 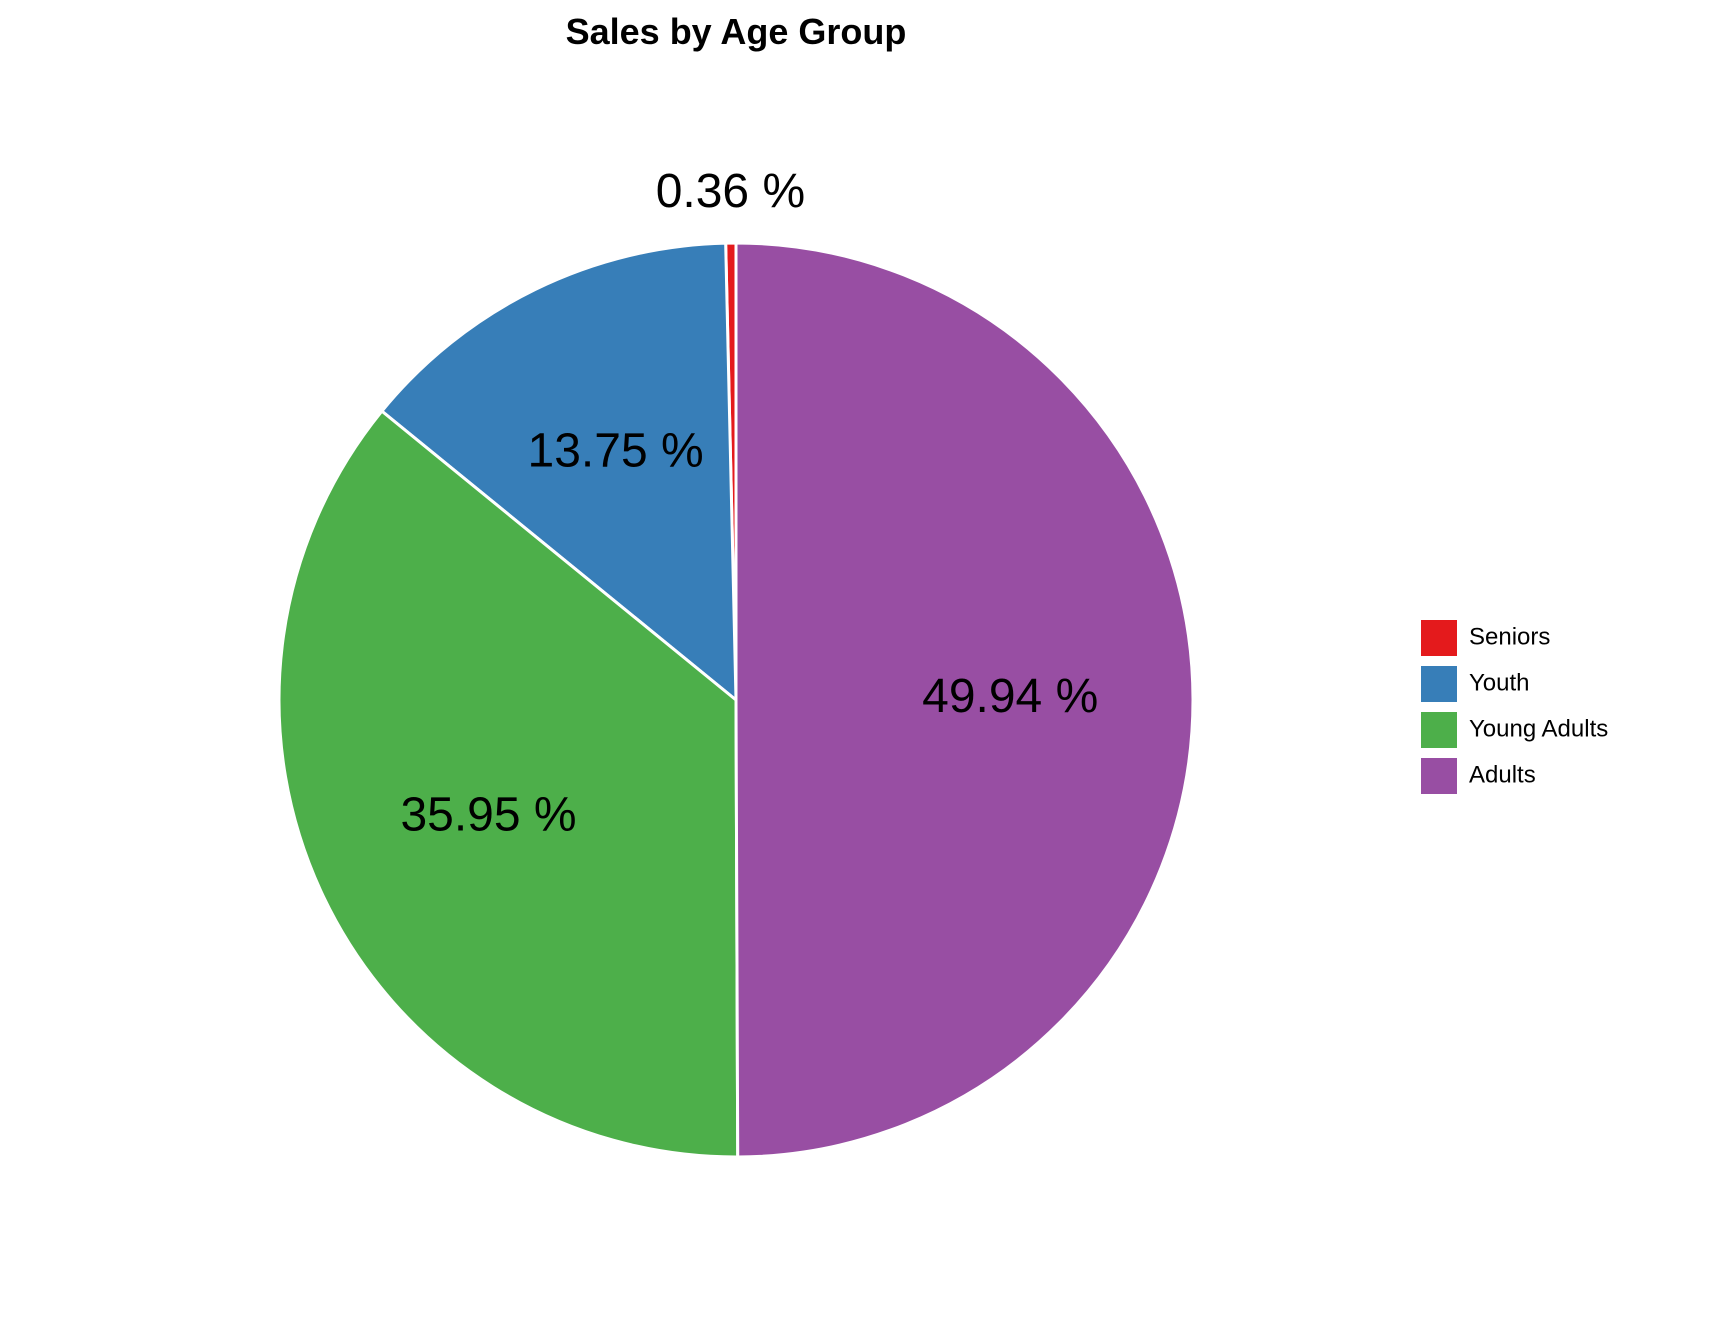 I want to click on slice-label-youth: 13.75 %, so click(x=616, y=450).